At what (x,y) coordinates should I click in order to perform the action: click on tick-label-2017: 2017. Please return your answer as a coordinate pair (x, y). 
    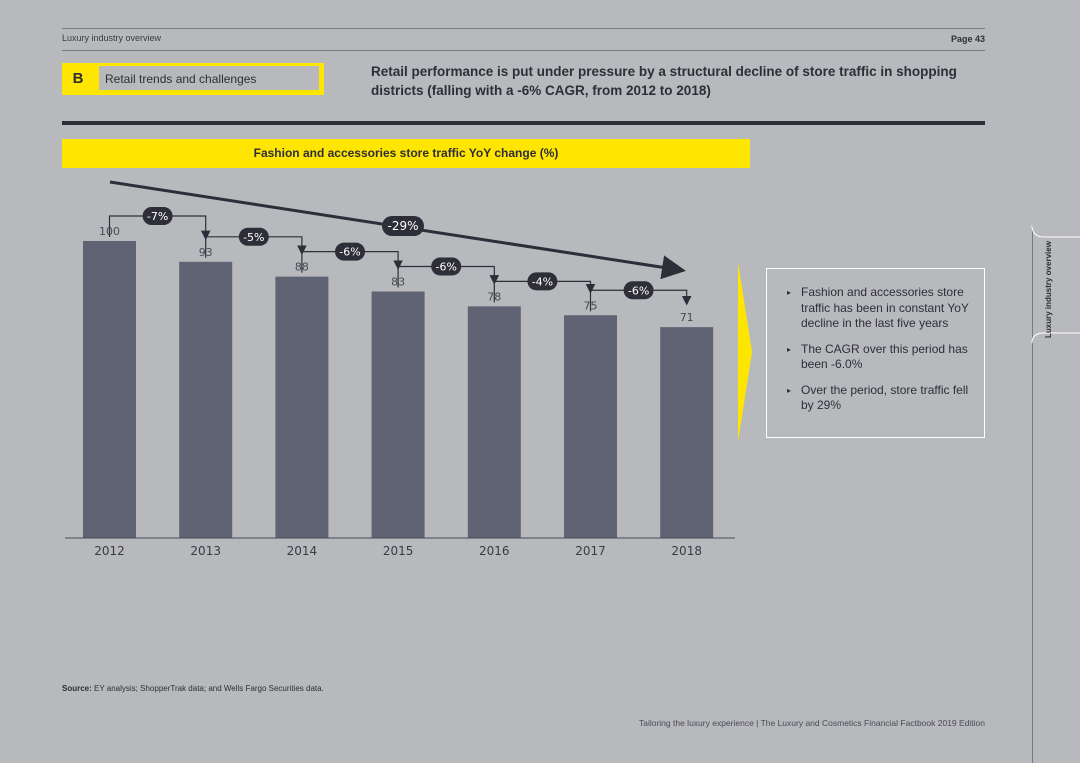
    Looking at the image, I should click on (590, 551).